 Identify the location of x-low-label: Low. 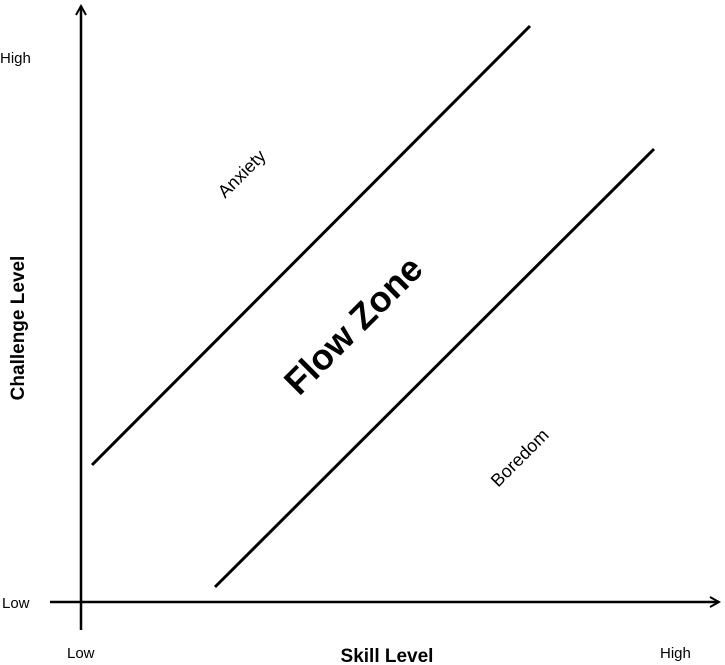
(81, 653).